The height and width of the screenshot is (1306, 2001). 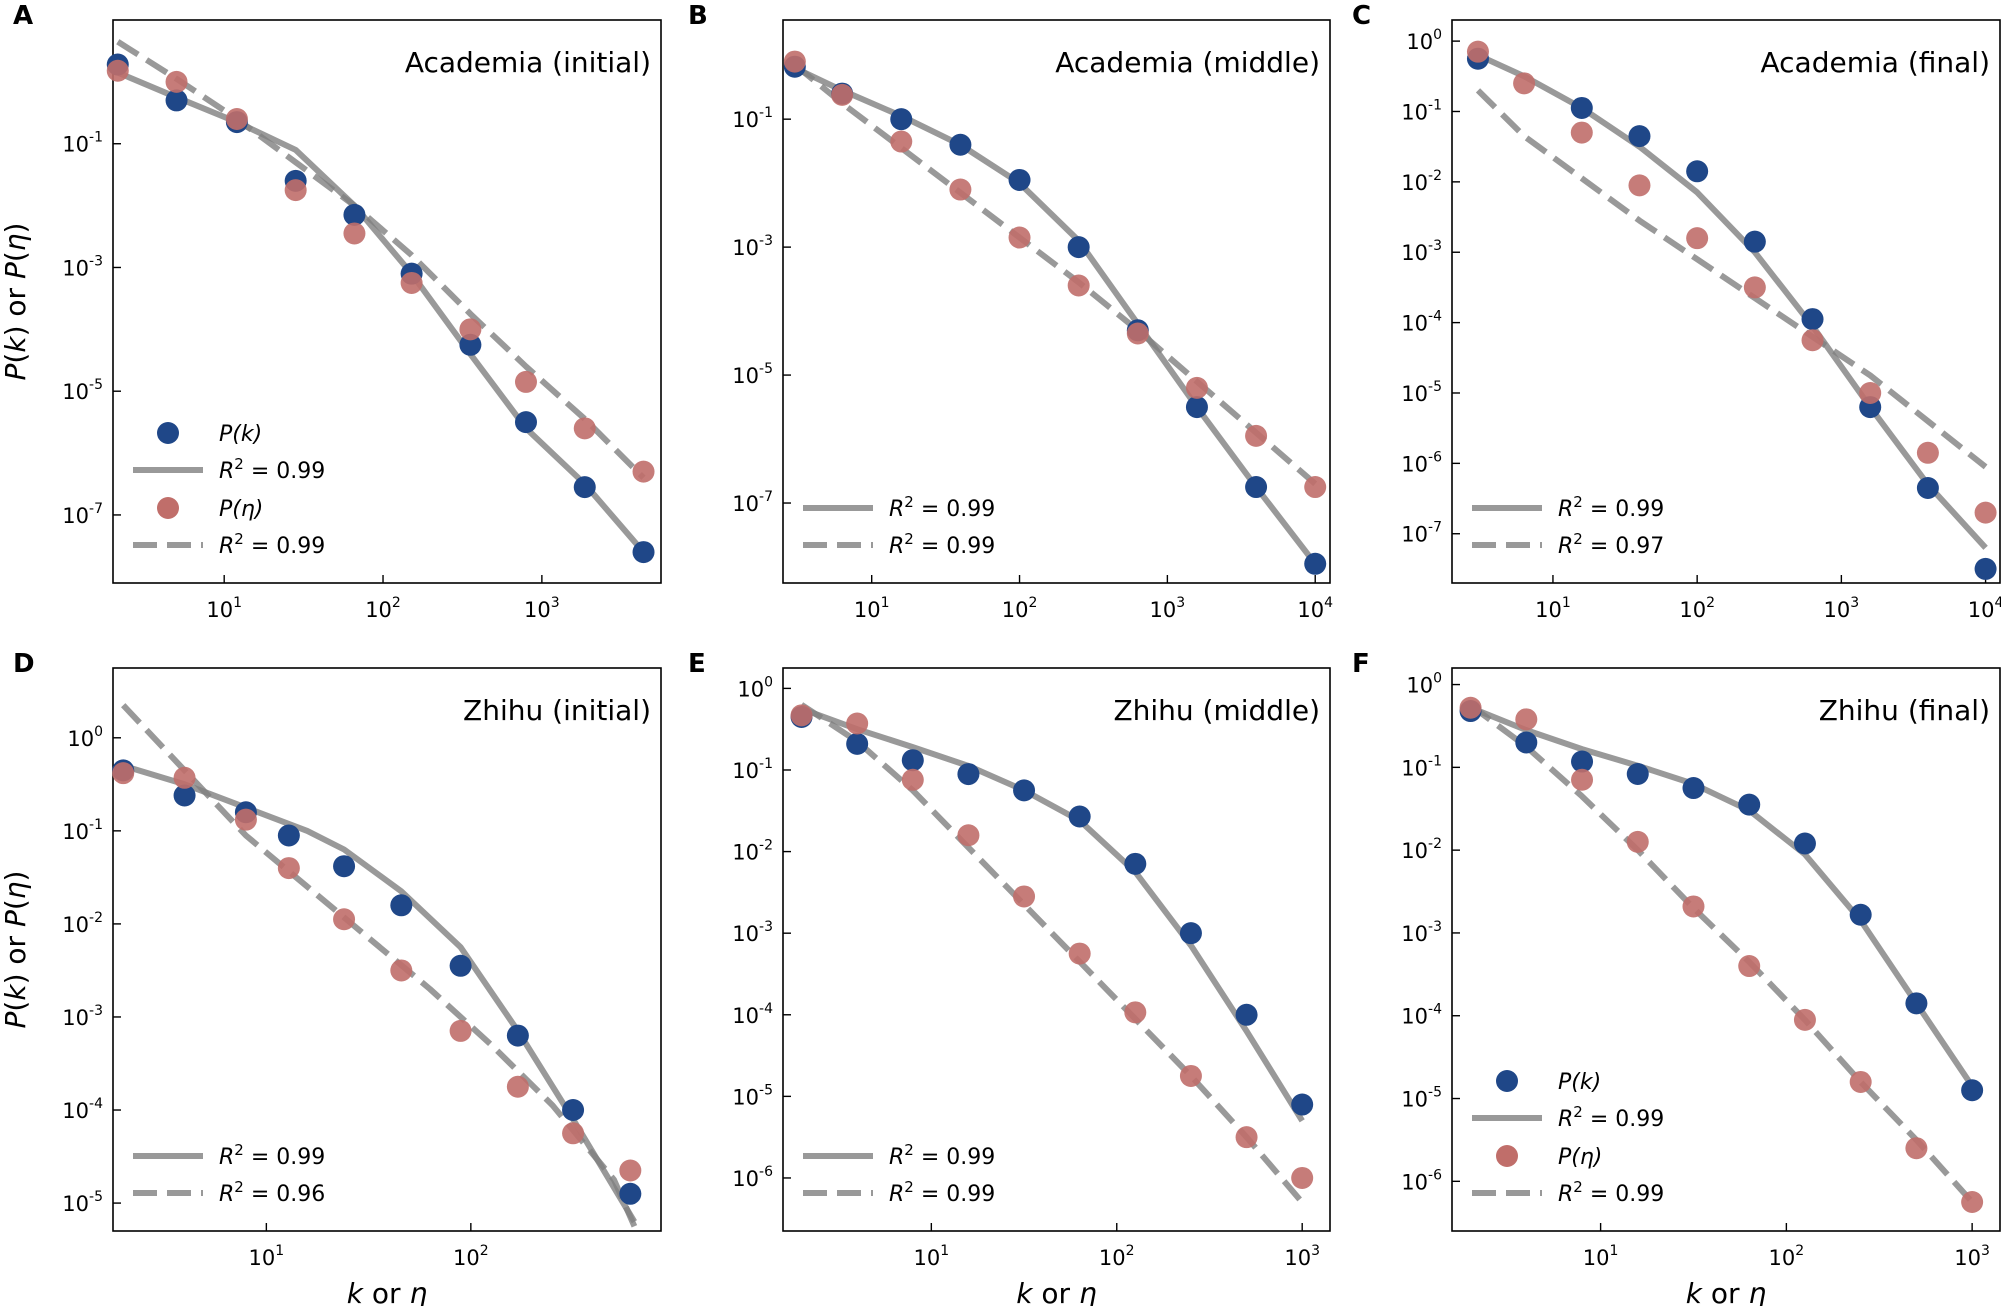 What do you see at coordinates (752, 374) in the screenshot?
I see `y-tick-label: 10⁻⁵` at bounding box center [752, 374].